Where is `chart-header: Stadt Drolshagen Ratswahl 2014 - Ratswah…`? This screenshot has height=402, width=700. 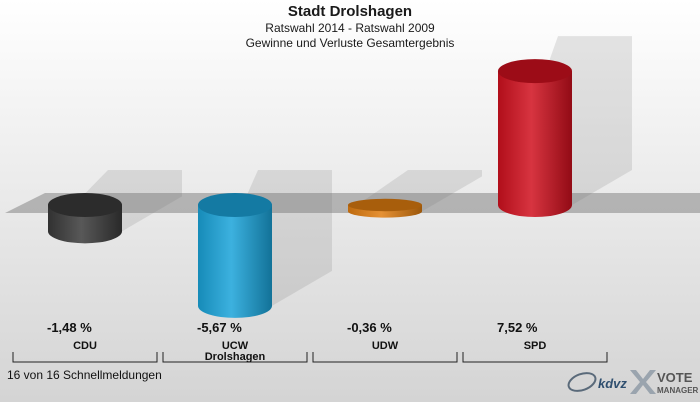 chart-header: Stadt Drolshagen Ratswahl 2014 - Ratswah… is located at coordinates (350, 27).